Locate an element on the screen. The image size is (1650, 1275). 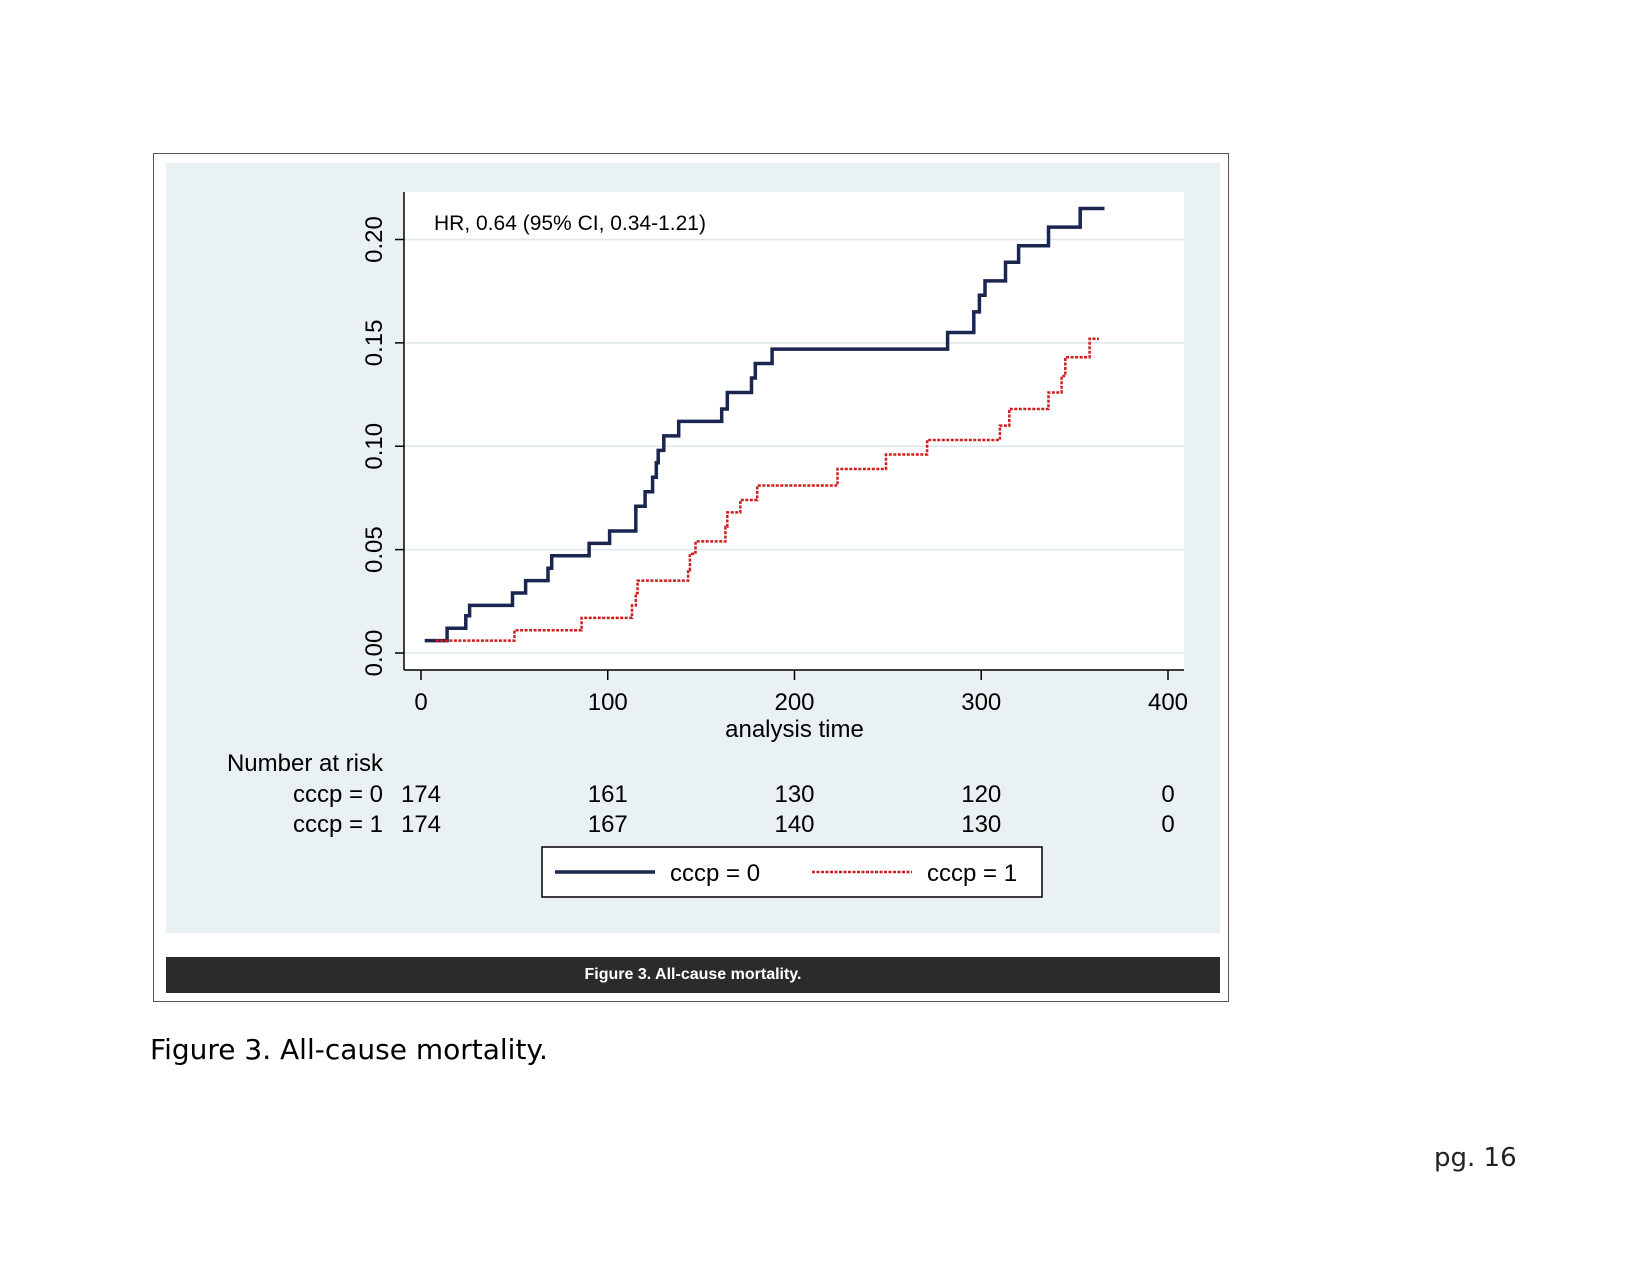
risk-count: 120 is located at coordinates (981, 794).